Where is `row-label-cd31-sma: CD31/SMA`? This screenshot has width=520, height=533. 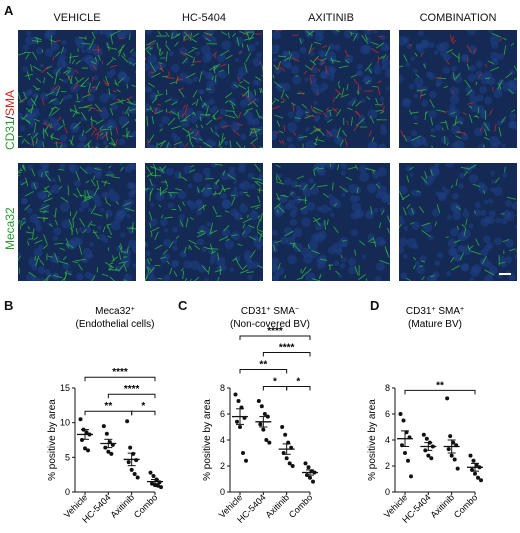
row-label-cd31-sma: CD31/SMA is located at coordinates (10, 119).